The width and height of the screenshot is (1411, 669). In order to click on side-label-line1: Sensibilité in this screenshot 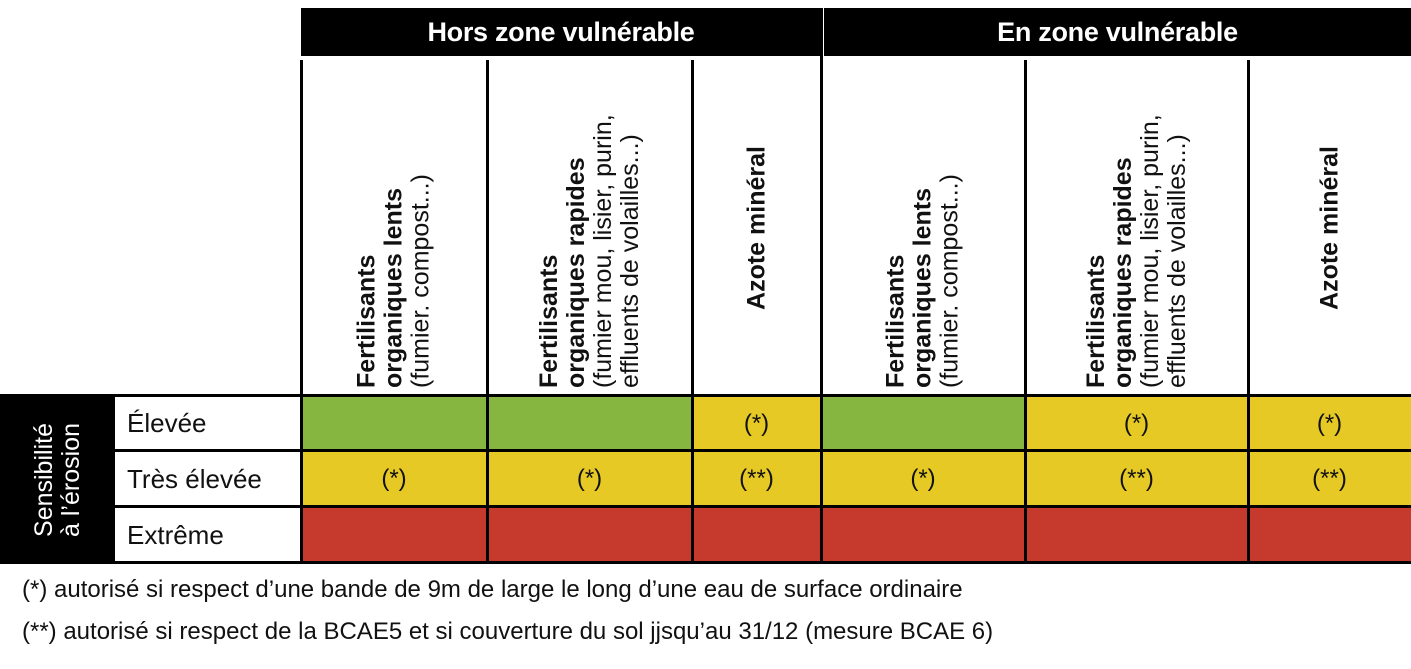, I will do `click(43, 479)`.